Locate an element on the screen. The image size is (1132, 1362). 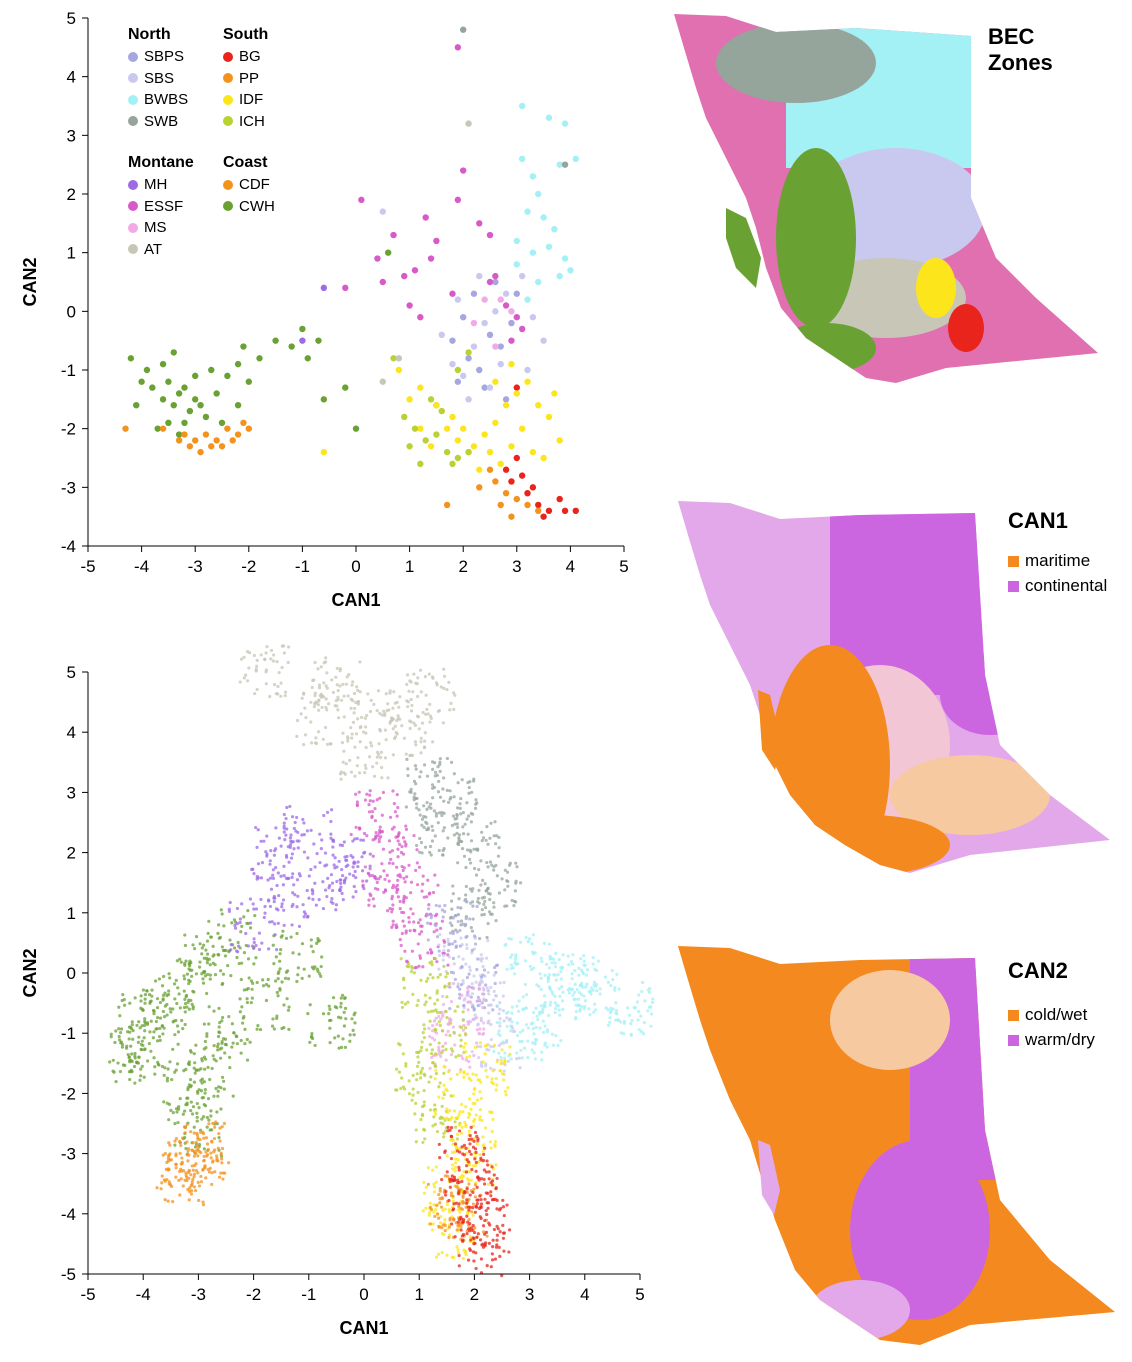
legend-dot is located at coordinates (228, 99).